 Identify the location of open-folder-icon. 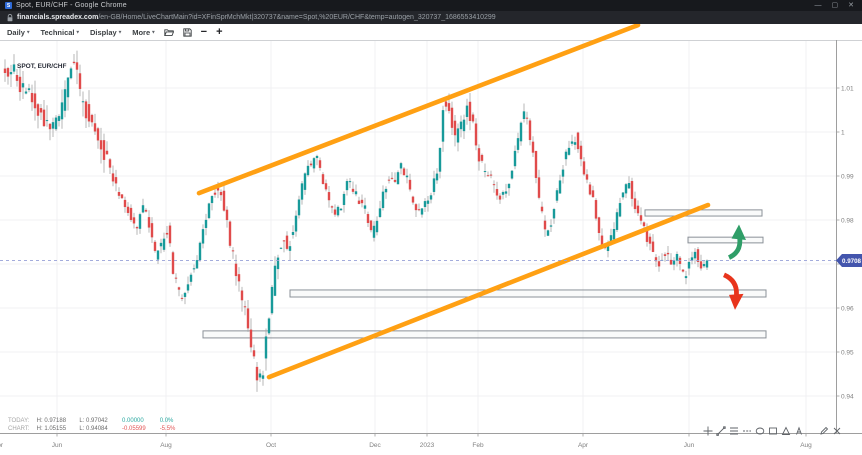
(168, 32).